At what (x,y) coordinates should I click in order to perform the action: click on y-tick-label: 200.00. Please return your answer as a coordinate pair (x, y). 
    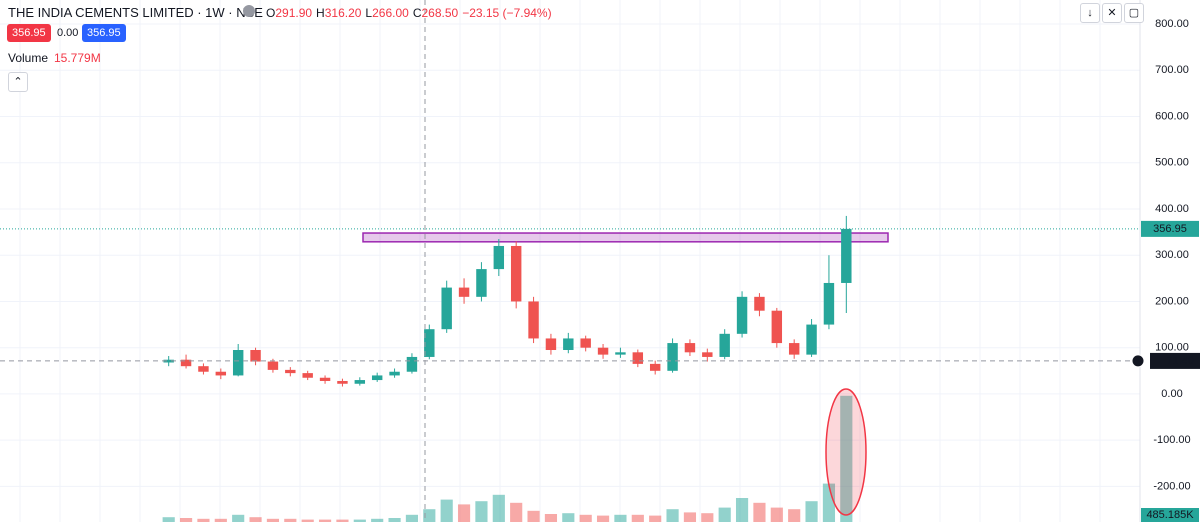
    Looking at the image, I should click on (1172, 301).